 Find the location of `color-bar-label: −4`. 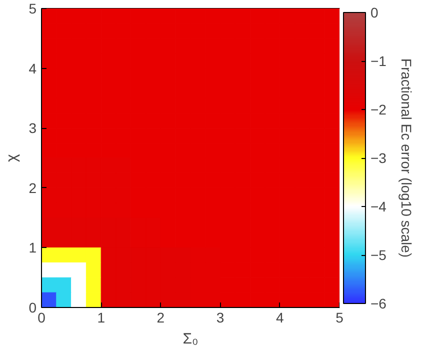

color-bar-label: −4 is located at coordinates (378, 206).